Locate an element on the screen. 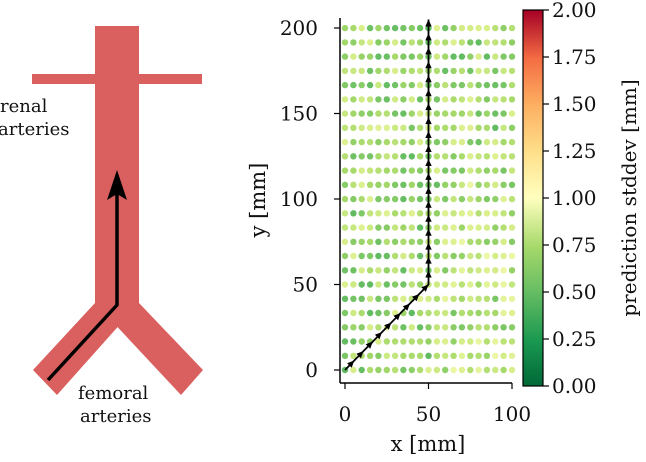  x-tick-label: 50 is located at coordinates (428, 414).